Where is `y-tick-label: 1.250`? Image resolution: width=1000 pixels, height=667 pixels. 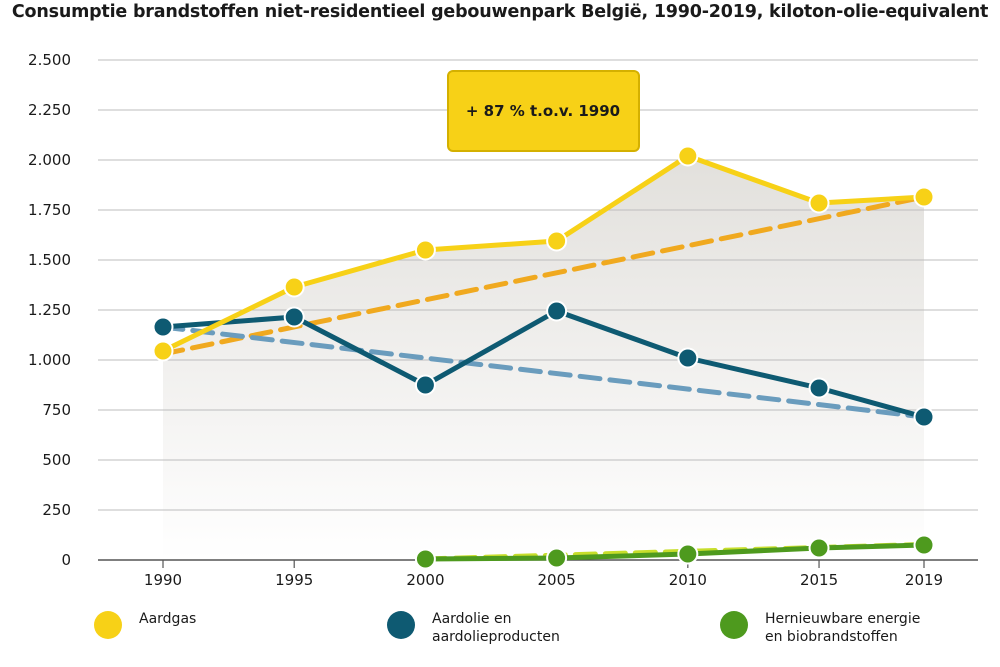 y-tick-label: 1.250 is located at coordinates (49, 310).